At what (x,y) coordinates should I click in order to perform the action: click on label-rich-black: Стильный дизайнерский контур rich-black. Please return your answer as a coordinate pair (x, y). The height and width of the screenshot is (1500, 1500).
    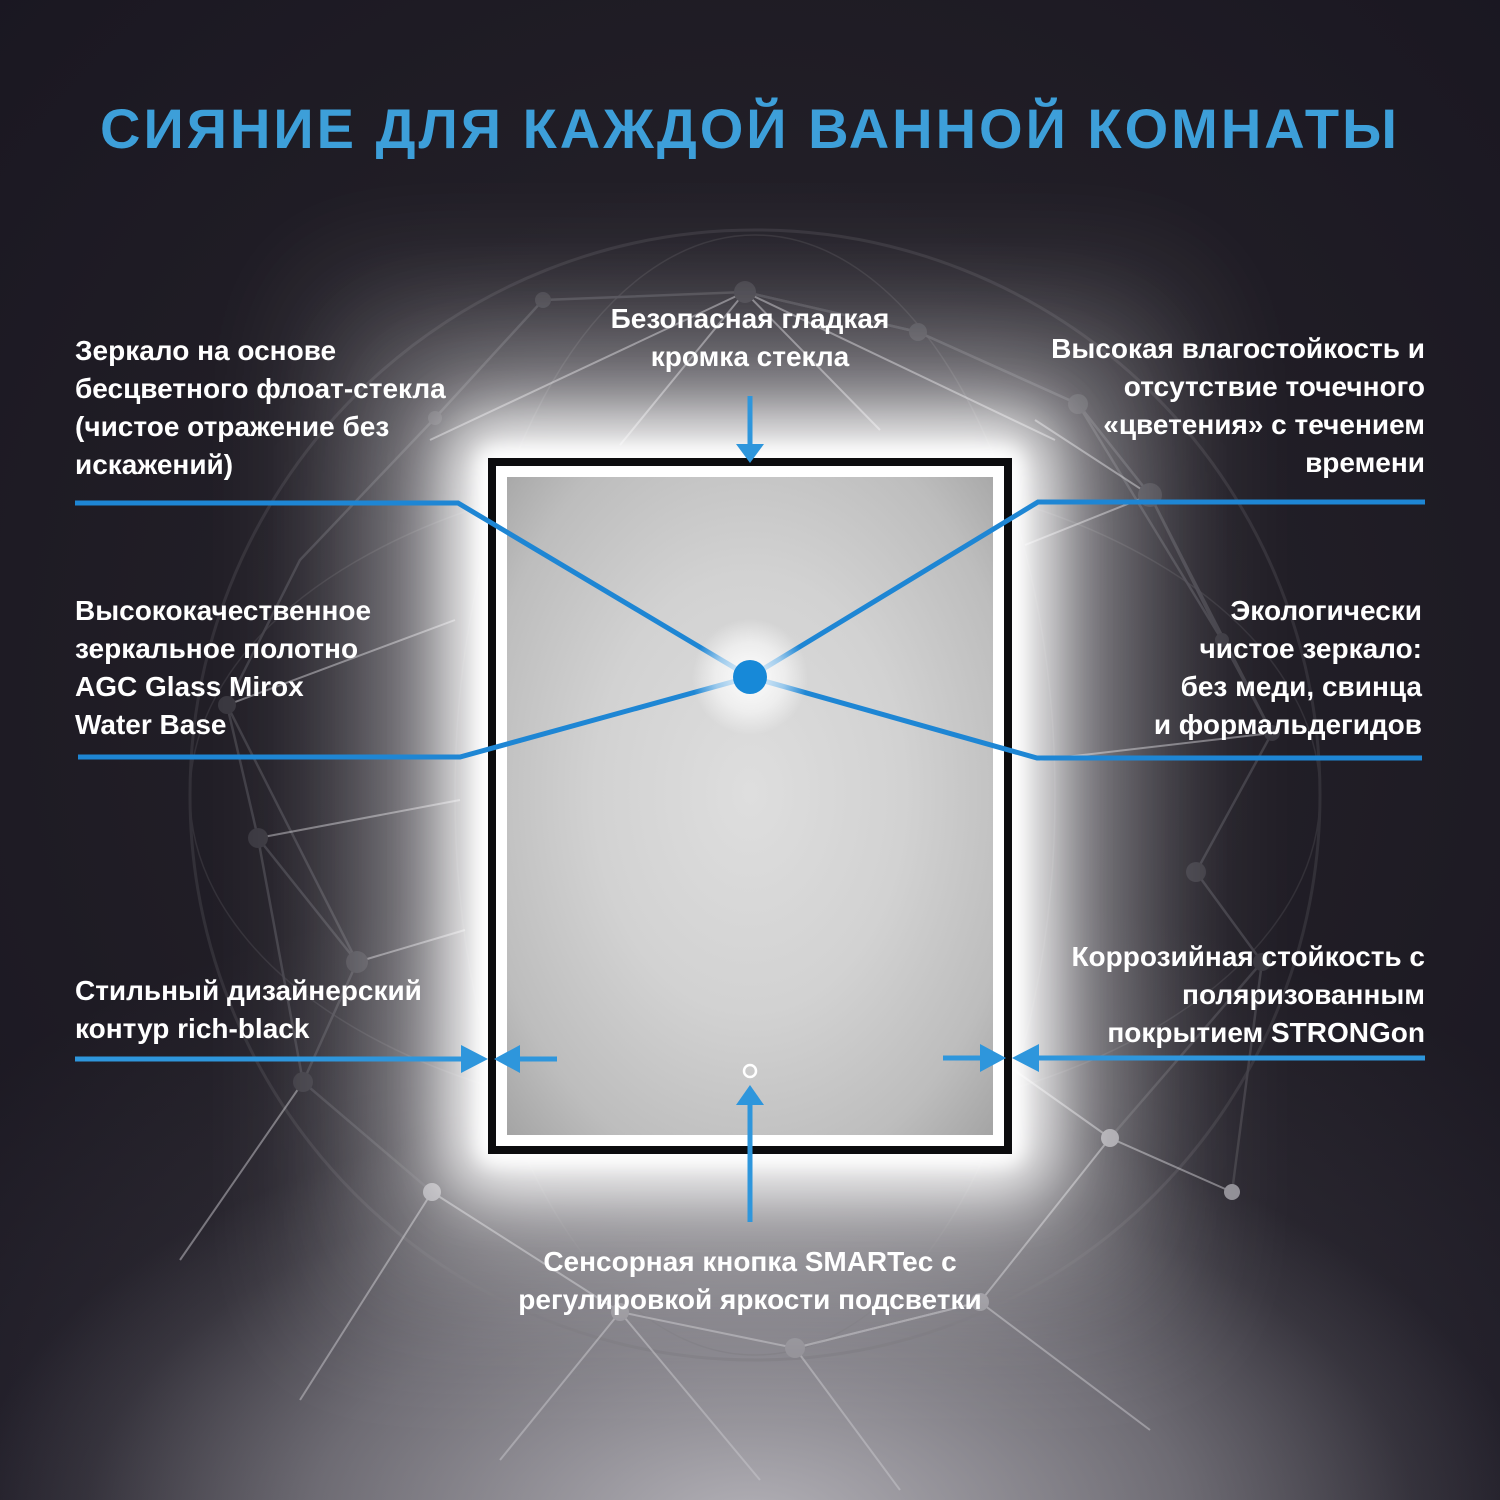
    Looking at the image, I should click on (248, 1009).